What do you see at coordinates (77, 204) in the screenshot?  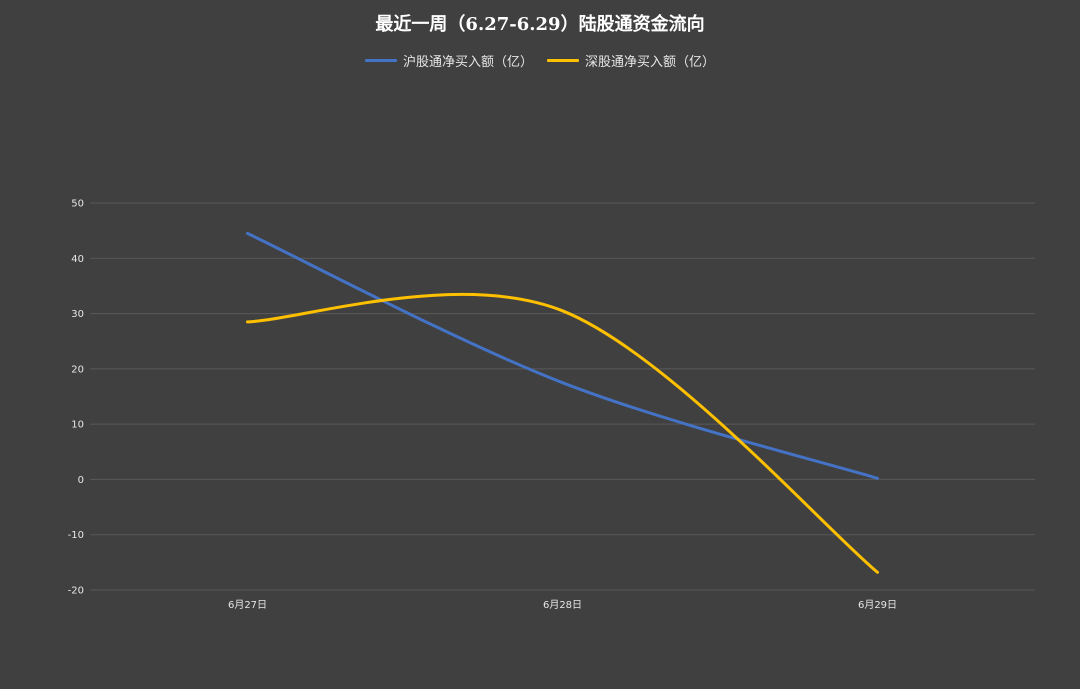 I see `y-tick-label: 50` at bounding box center [77, 204].